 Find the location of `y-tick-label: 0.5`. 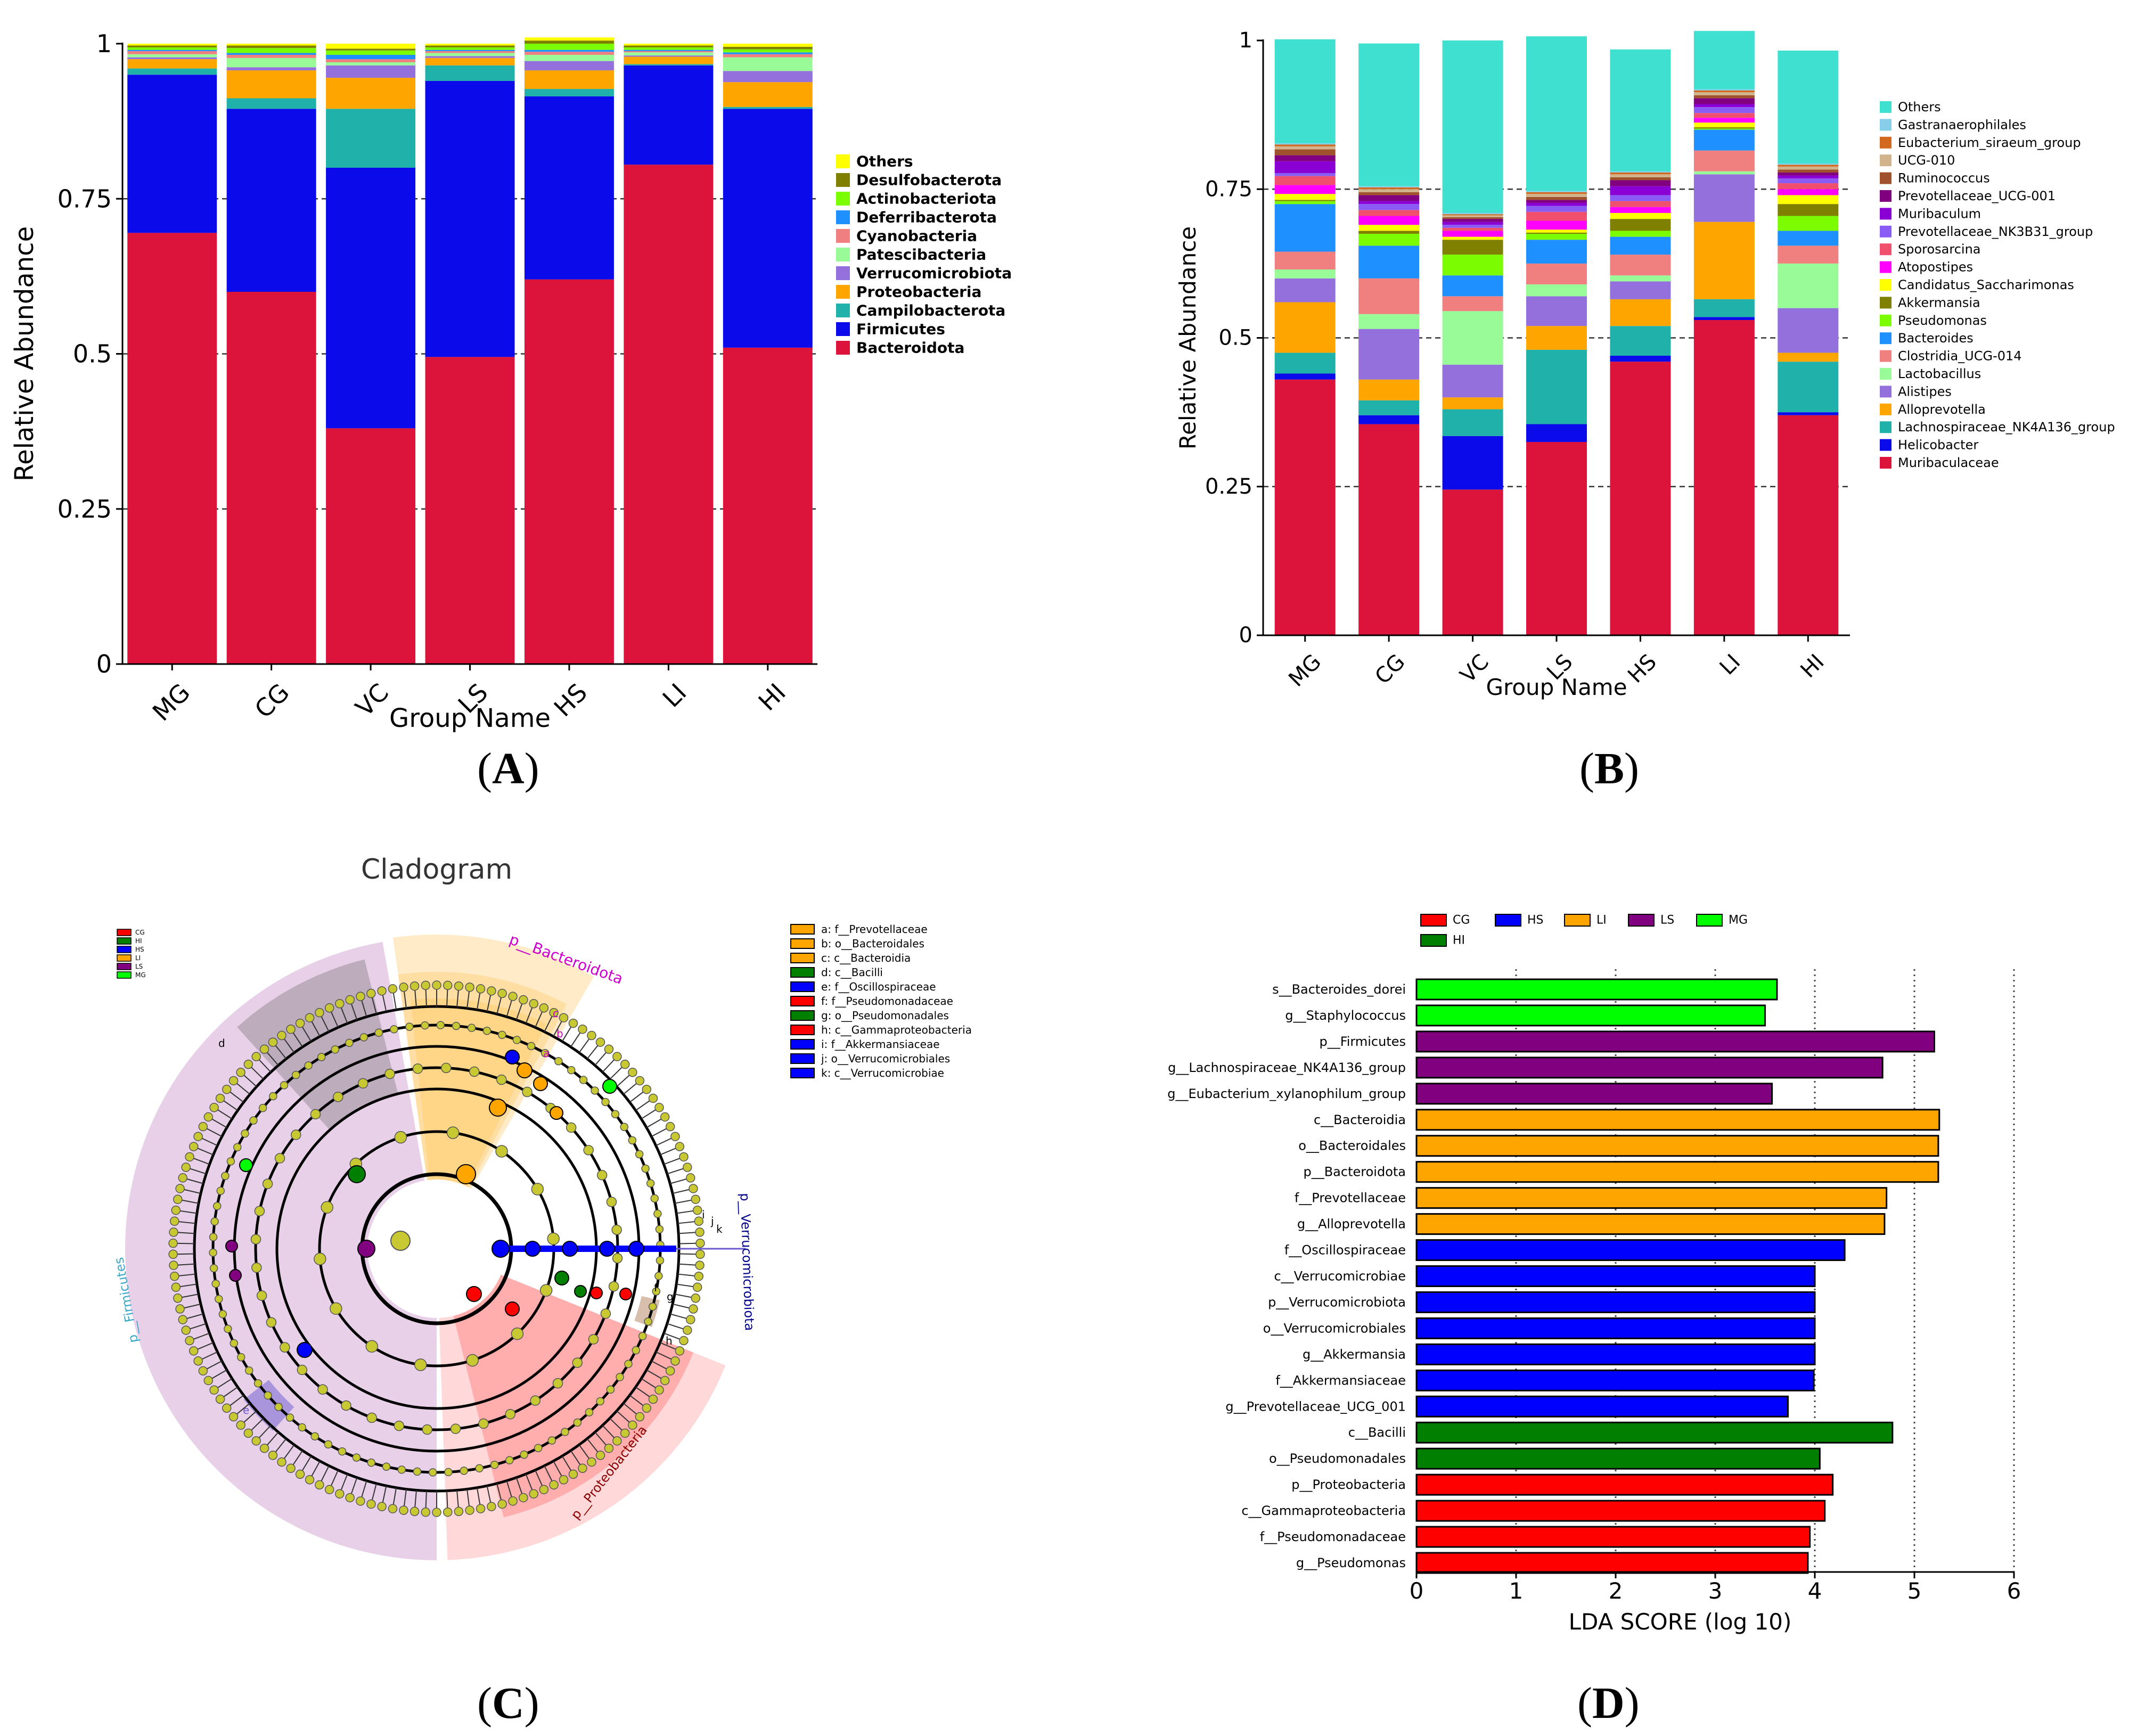

y-tick-label: 0.5 is located at coordinates (92, 354).